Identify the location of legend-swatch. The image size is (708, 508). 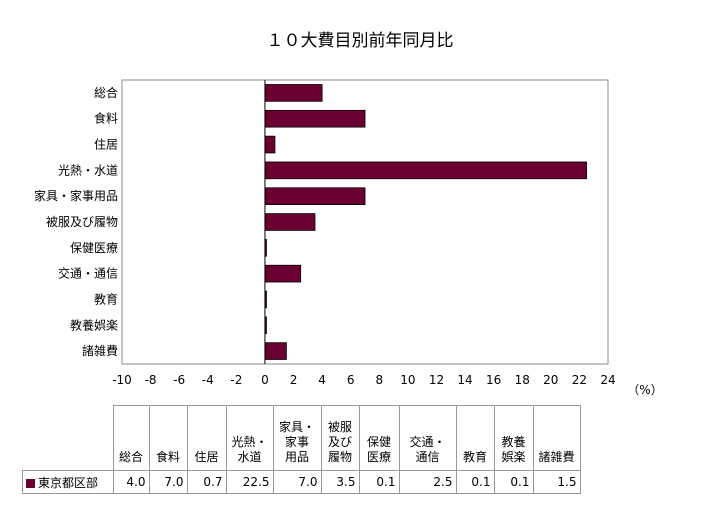
(30, 483).